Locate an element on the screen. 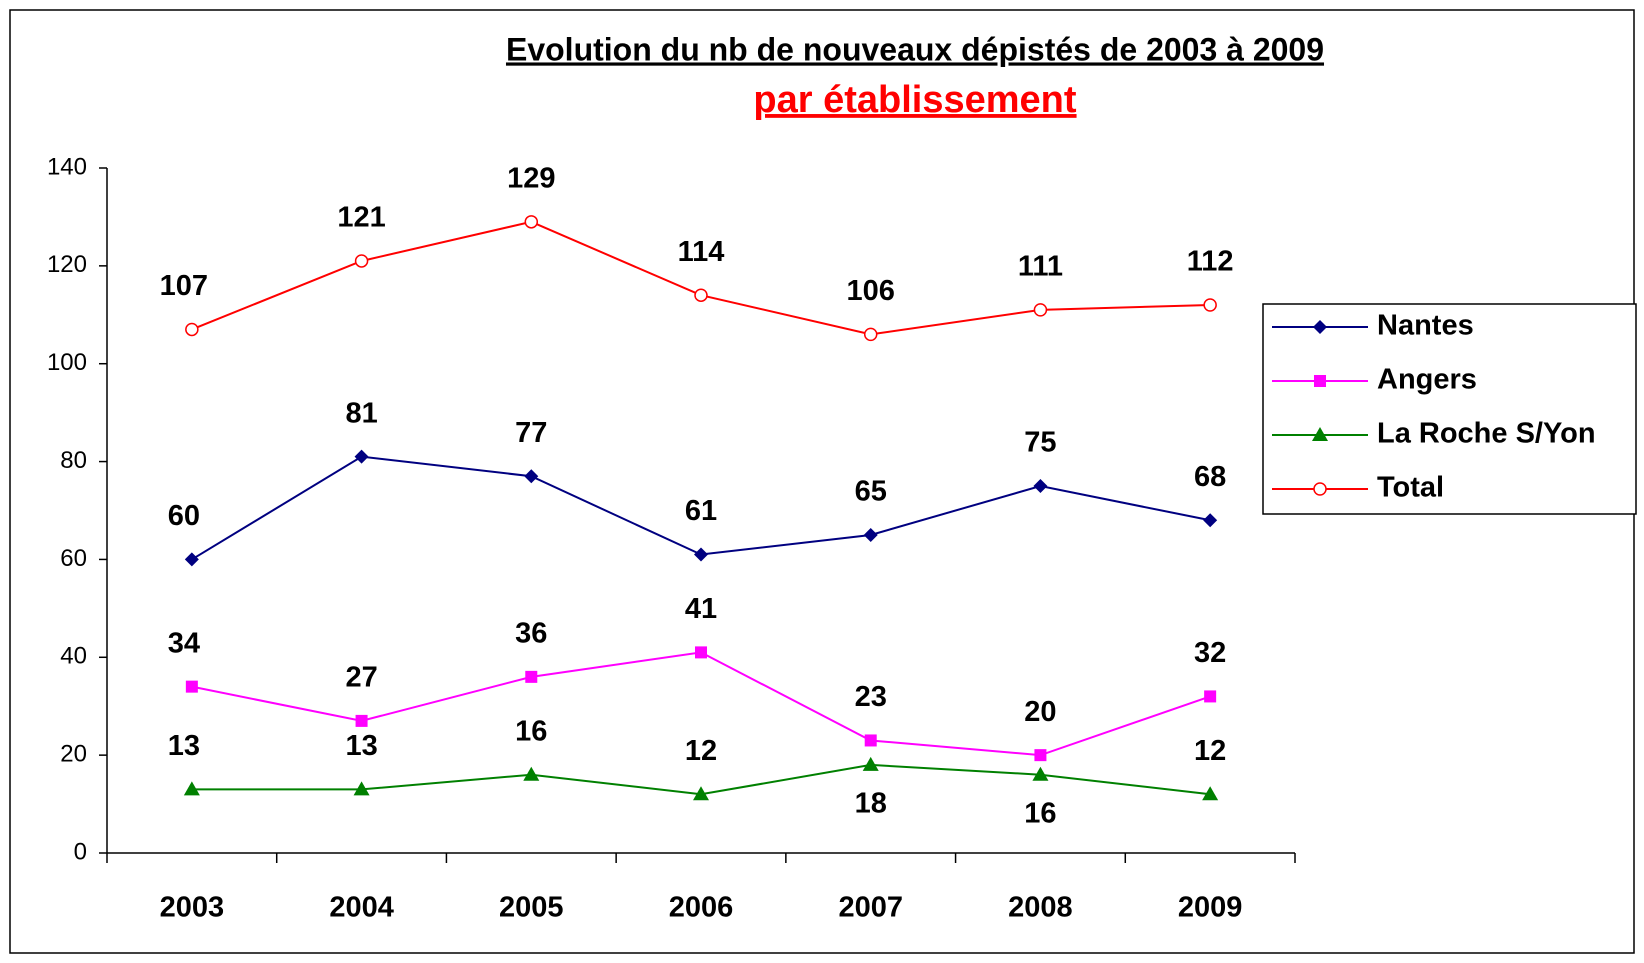 The width and height of the screenshot is (1644, 963). x-tick-label: 2008 is located at coordinates (1040, 908).